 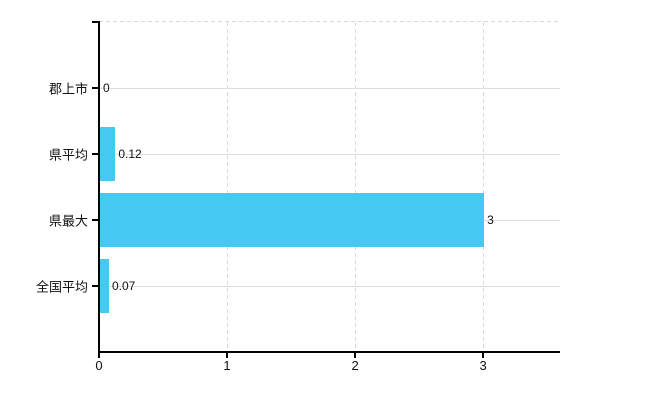 I want to click on plot-top-border, so click(x=329, y=21).